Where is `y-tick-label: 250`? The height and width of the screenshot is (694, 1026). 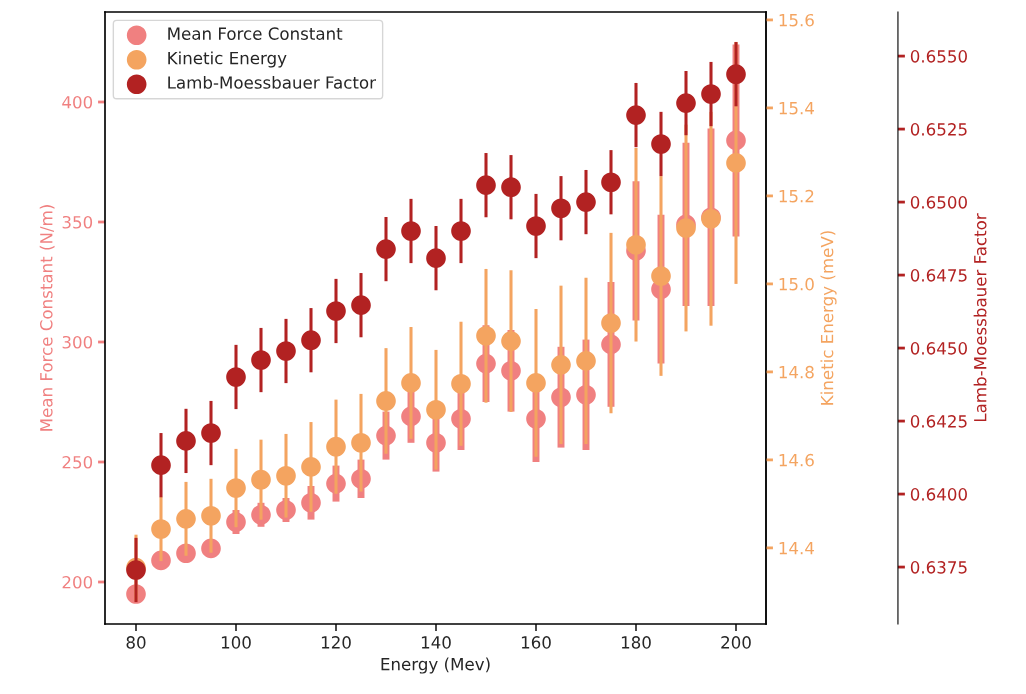 y-tick-label: 250 is located at coordinates (77, 462).